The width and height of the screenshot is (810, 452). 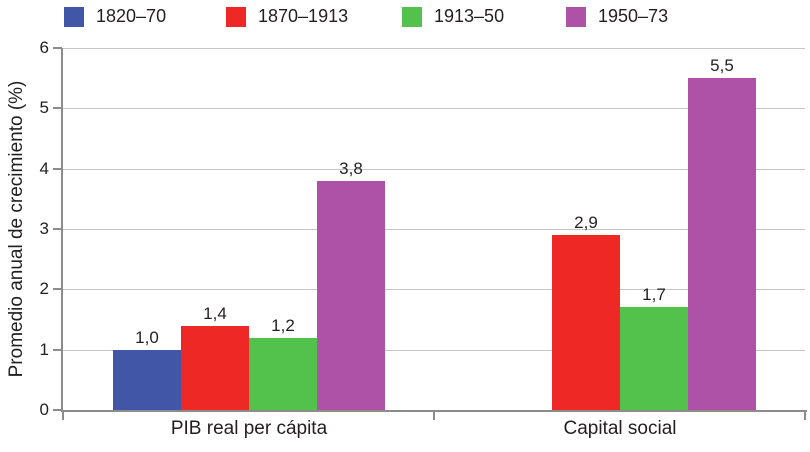 I want to click on x-axis-category-label: Capital social, so click(x=620, y=428).